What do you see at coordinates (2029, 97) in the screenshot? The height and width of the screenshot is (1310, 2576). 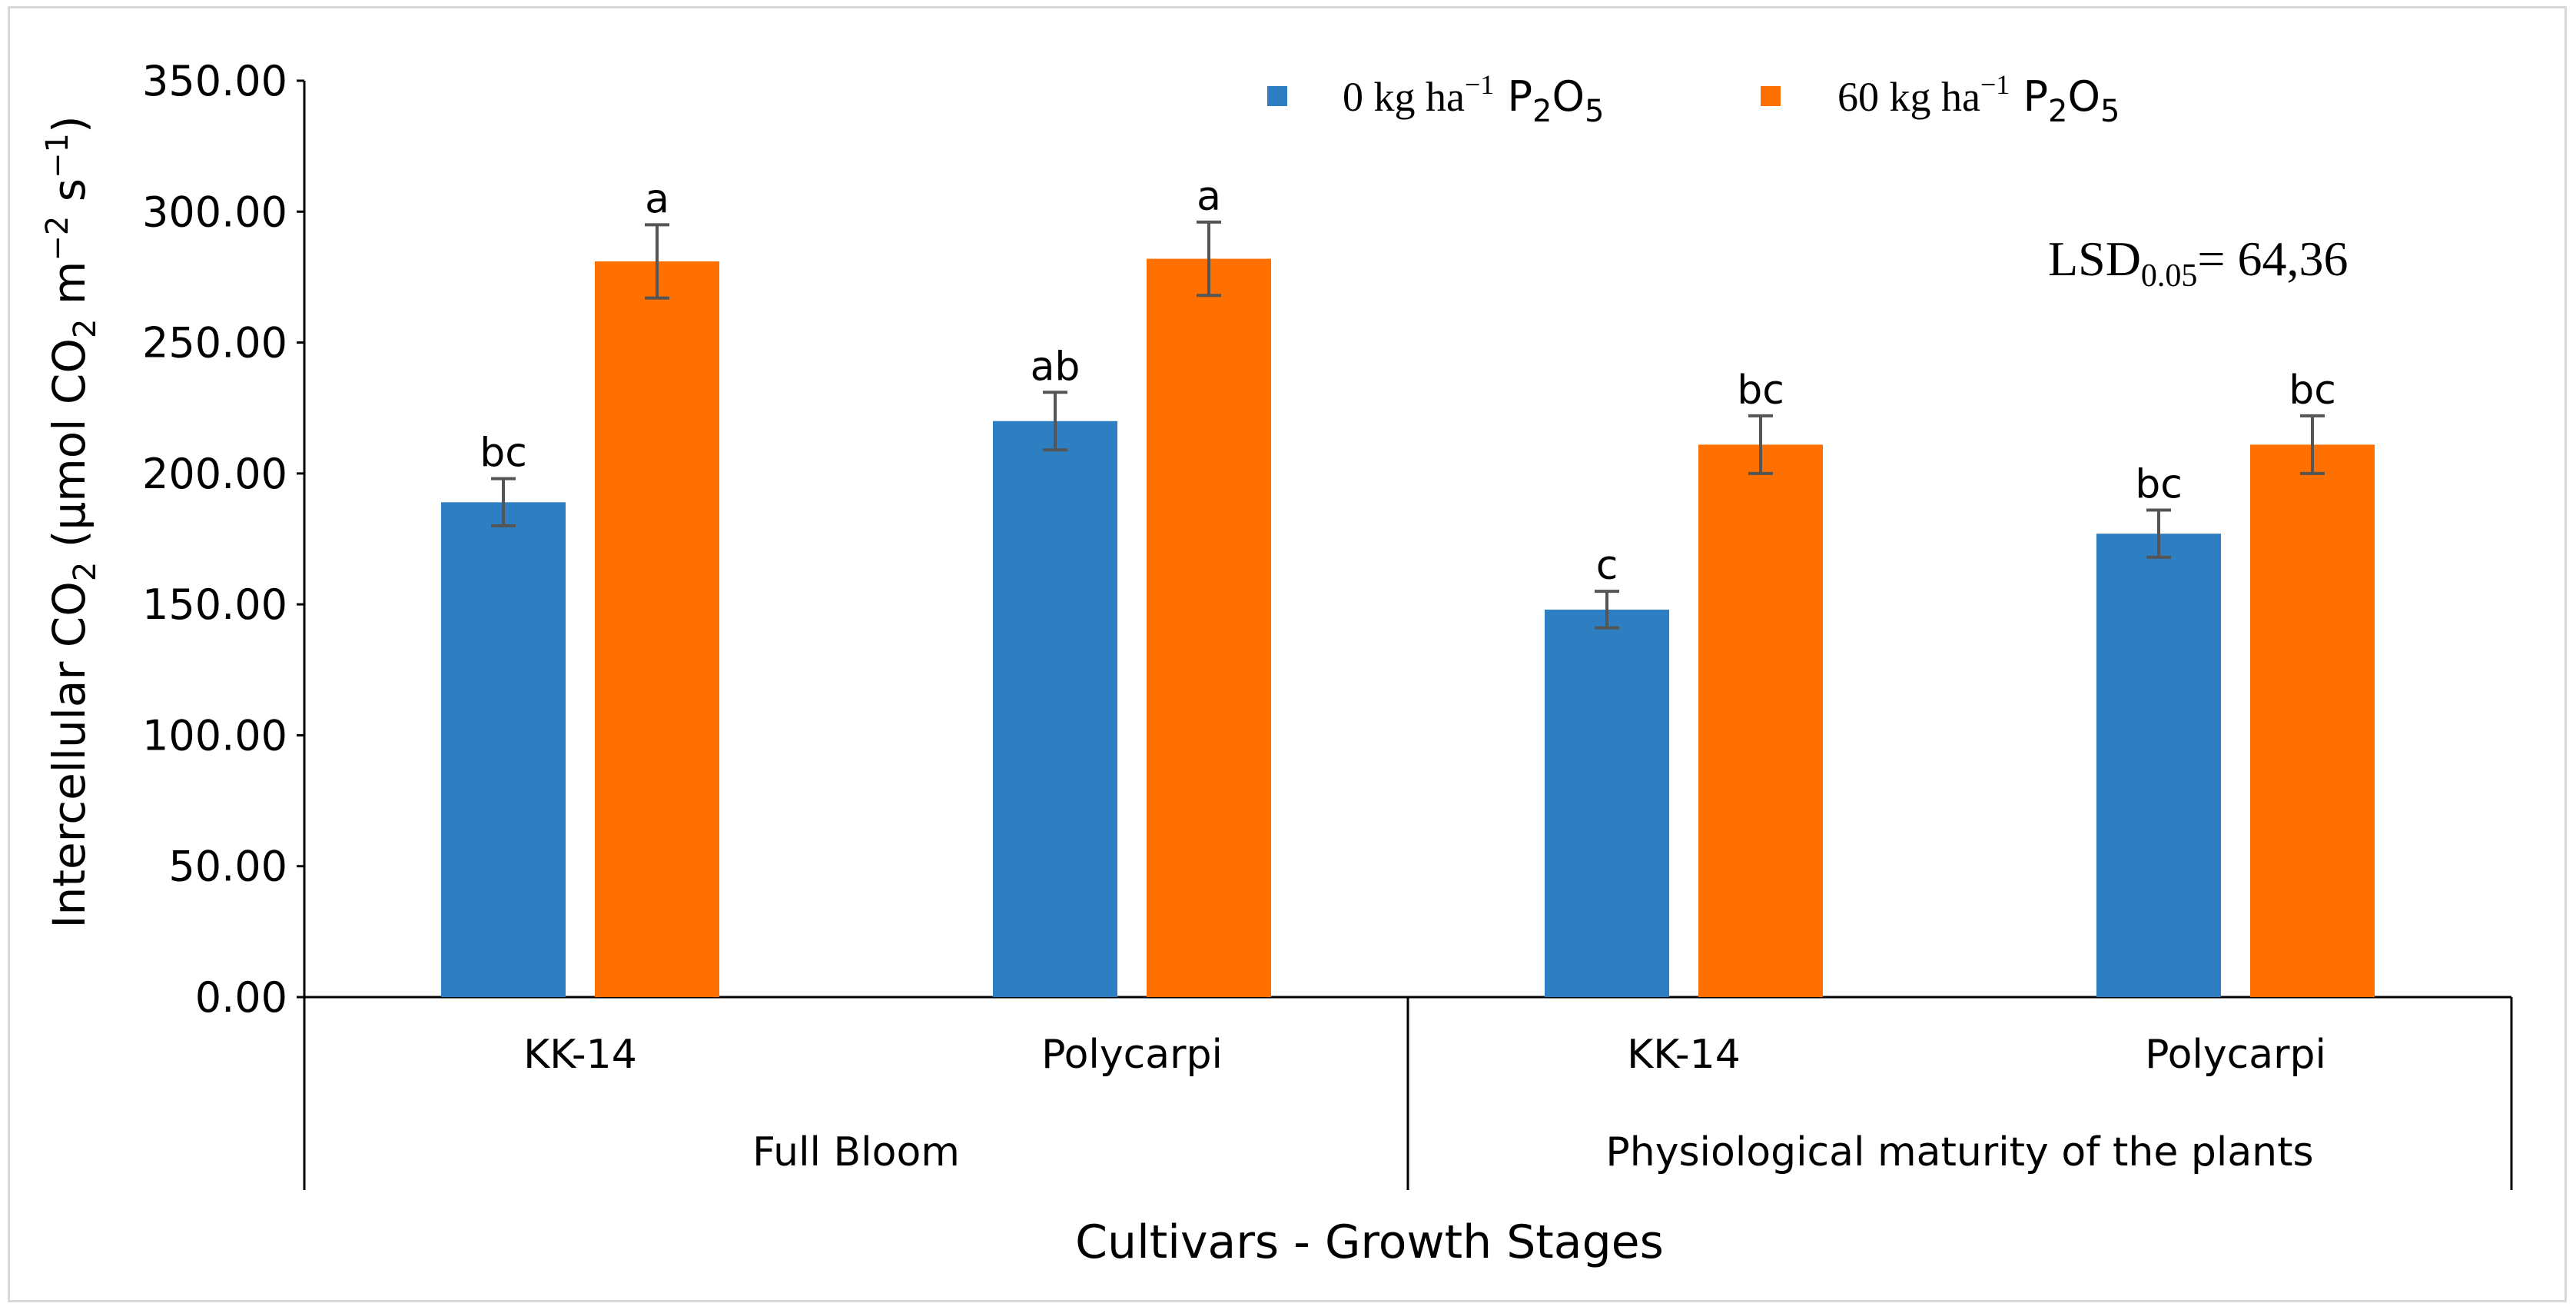 I see `legend-1-p: P` at bounding box center [2029, 97].